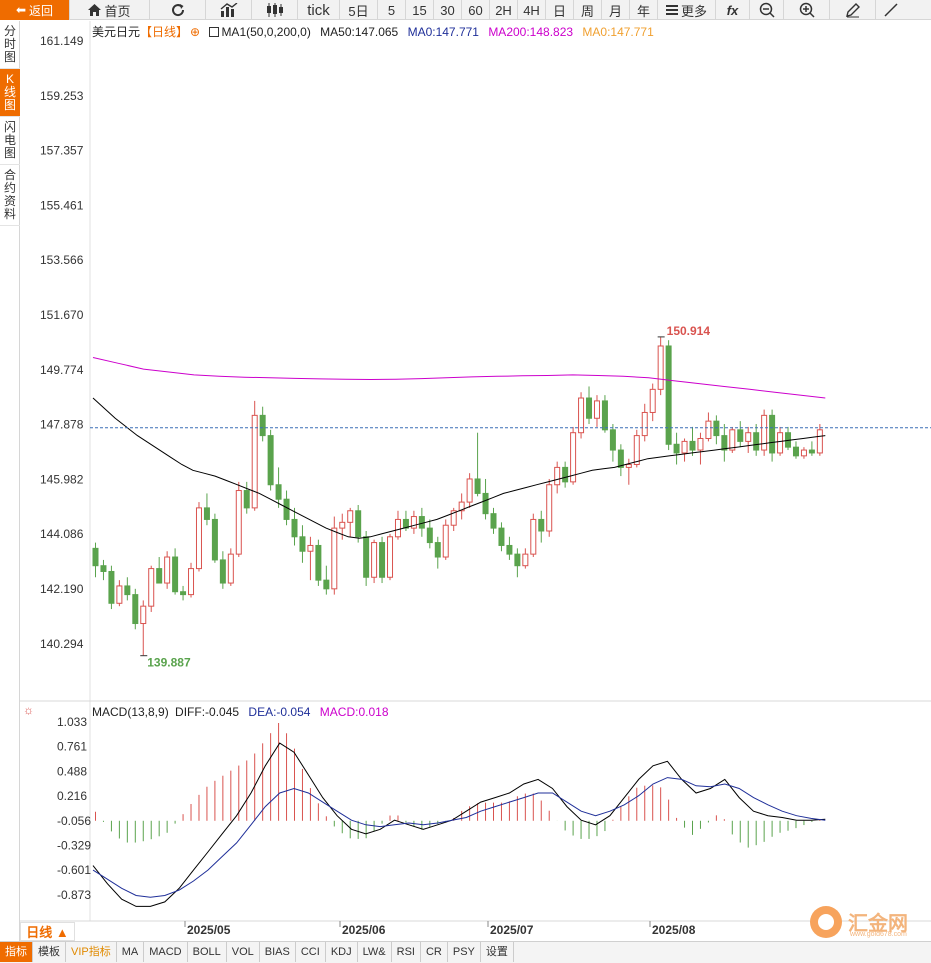  I want to click on period-selector-label: 日线 ▲, so click(47, 932).